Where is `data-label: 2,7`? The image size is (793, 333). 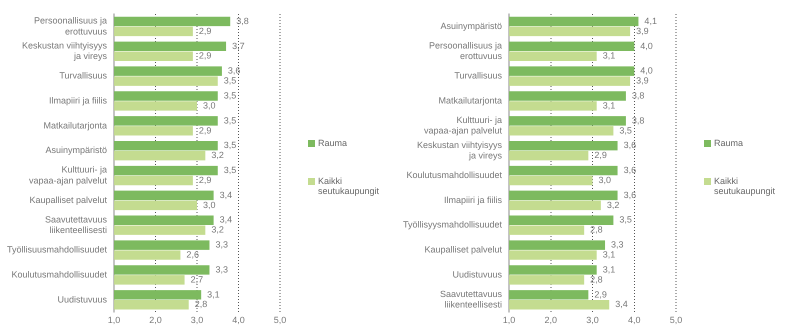 data-label: 2,7 is located at coordinates (197, 279).